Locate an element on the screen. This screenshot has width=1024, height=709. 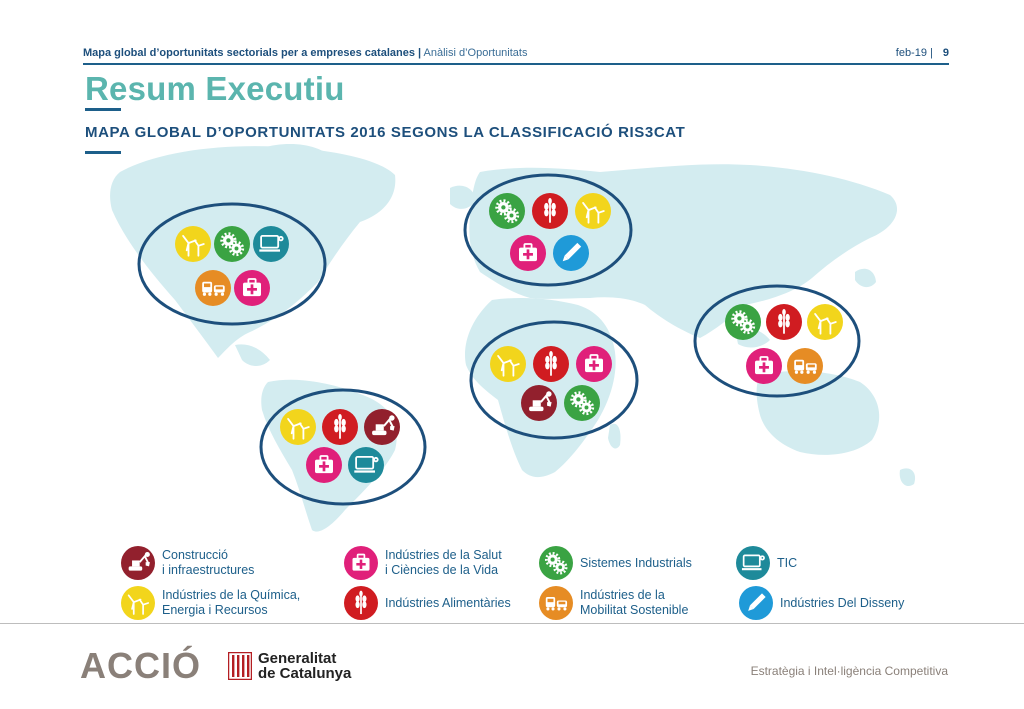
page-info: feb-19 | 9 is located at coordinates (922, 53).